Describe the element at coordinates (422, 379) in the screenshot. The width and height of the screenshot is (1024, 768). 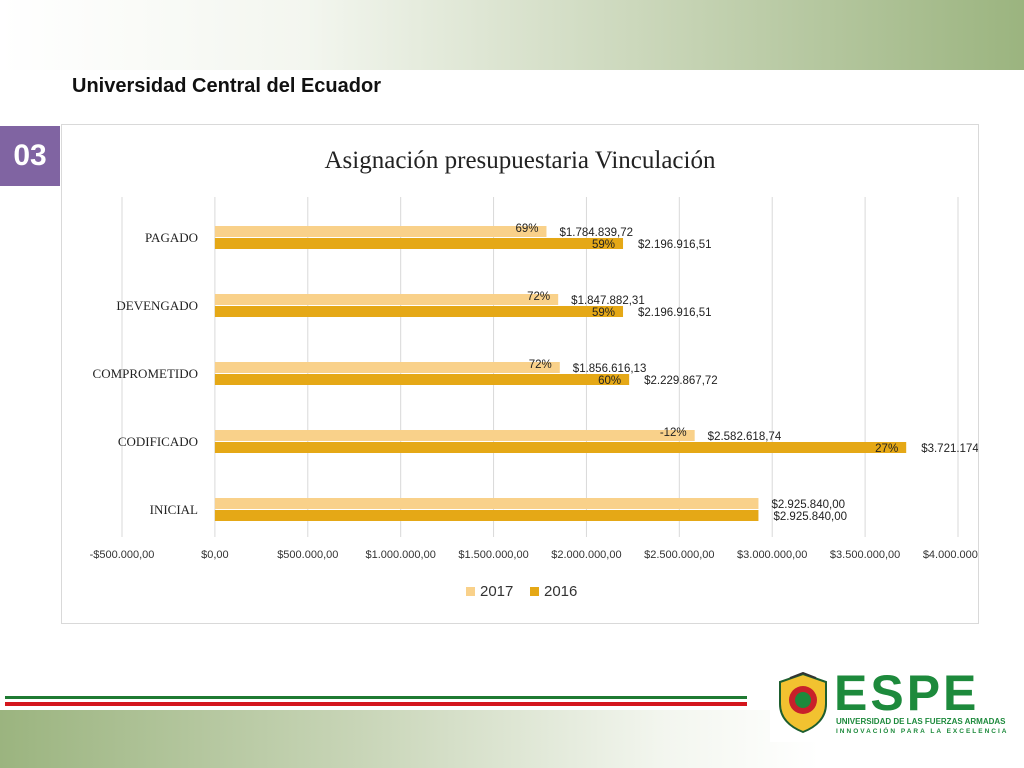
I see `bar-2016-comprometido` at that location.